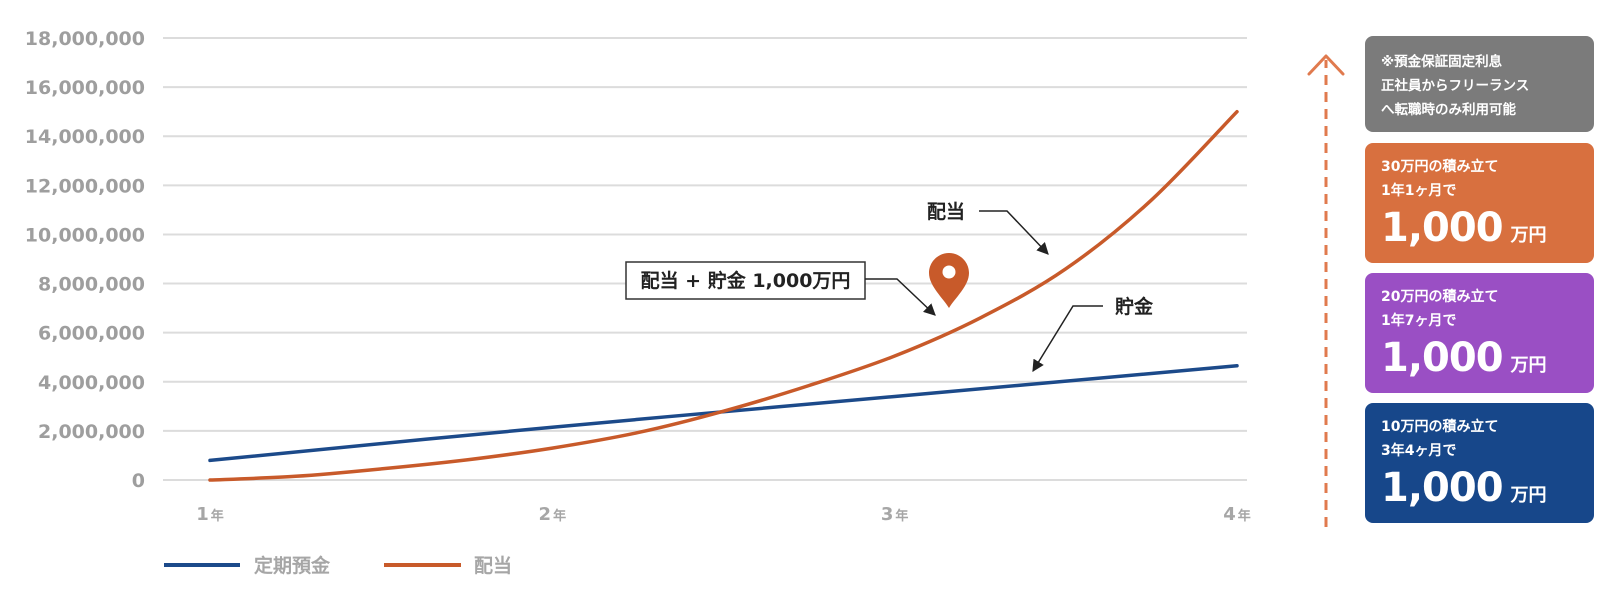  What do you see at coordinates (1419, 451) in the screenshot?
I see `card-line-2: 3年4ヶ月で` at bounding box center [1419, 451].